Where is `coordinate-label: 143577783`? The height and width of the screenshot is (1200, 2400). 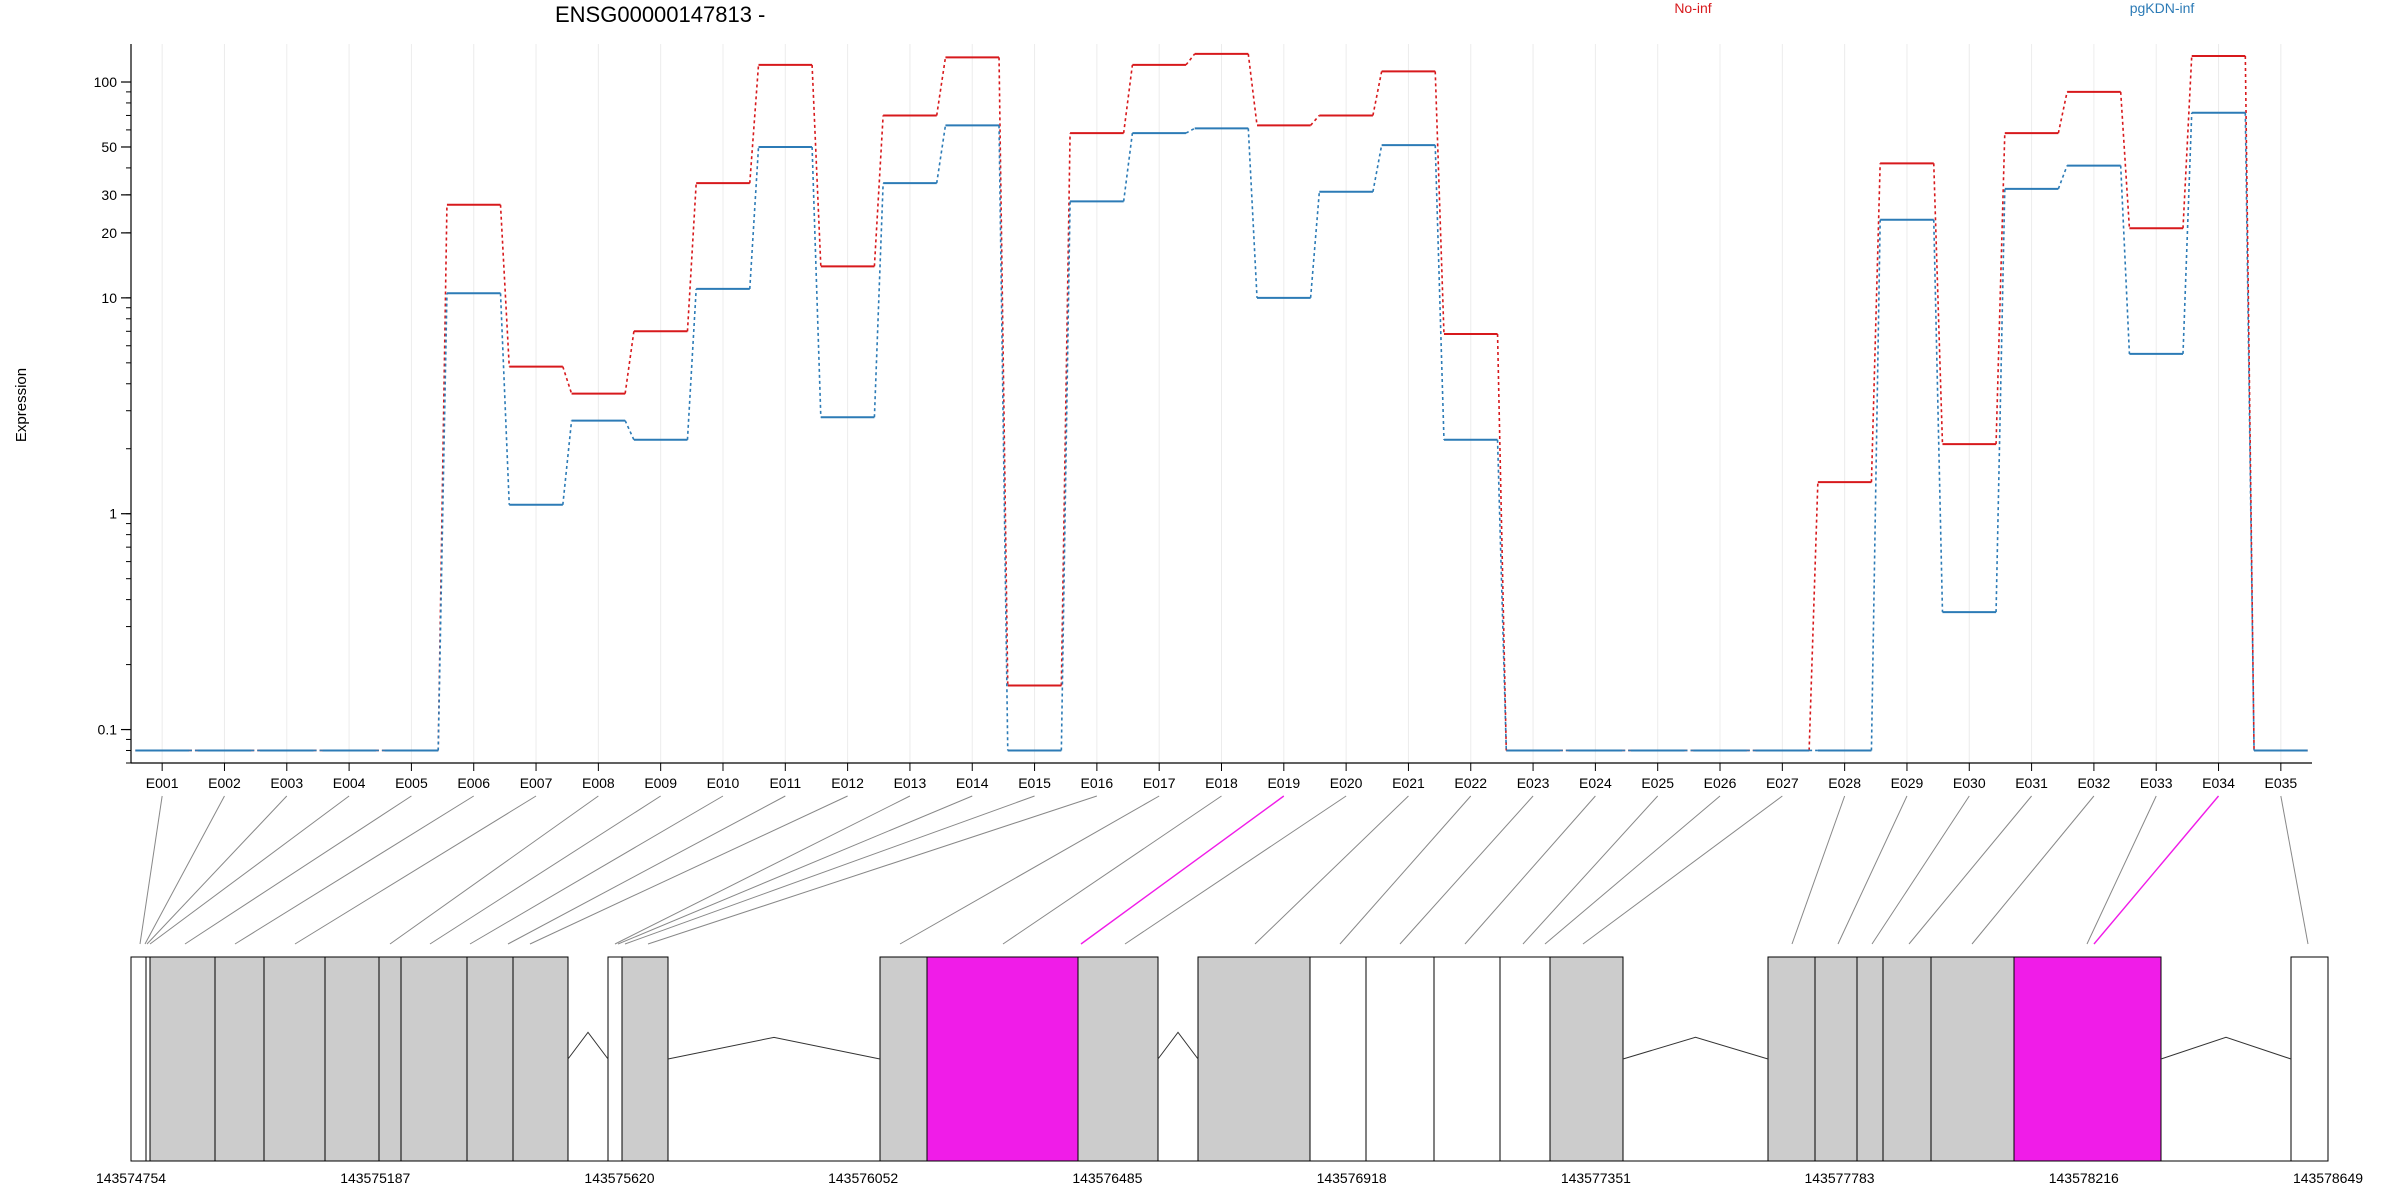
coordinate-label: 143577783 is located at coordinates (1839, 1178).